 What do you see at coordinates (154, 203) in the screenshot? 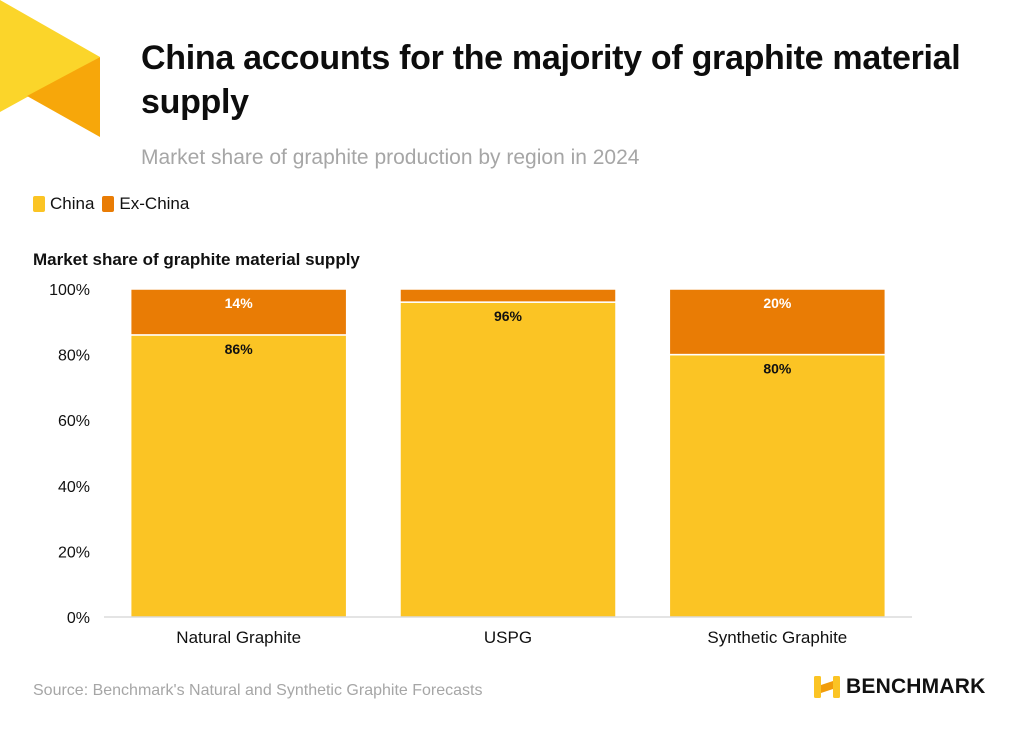
I see `legend-label-ex-china: Ex-China` at bounding box center [154, 203].